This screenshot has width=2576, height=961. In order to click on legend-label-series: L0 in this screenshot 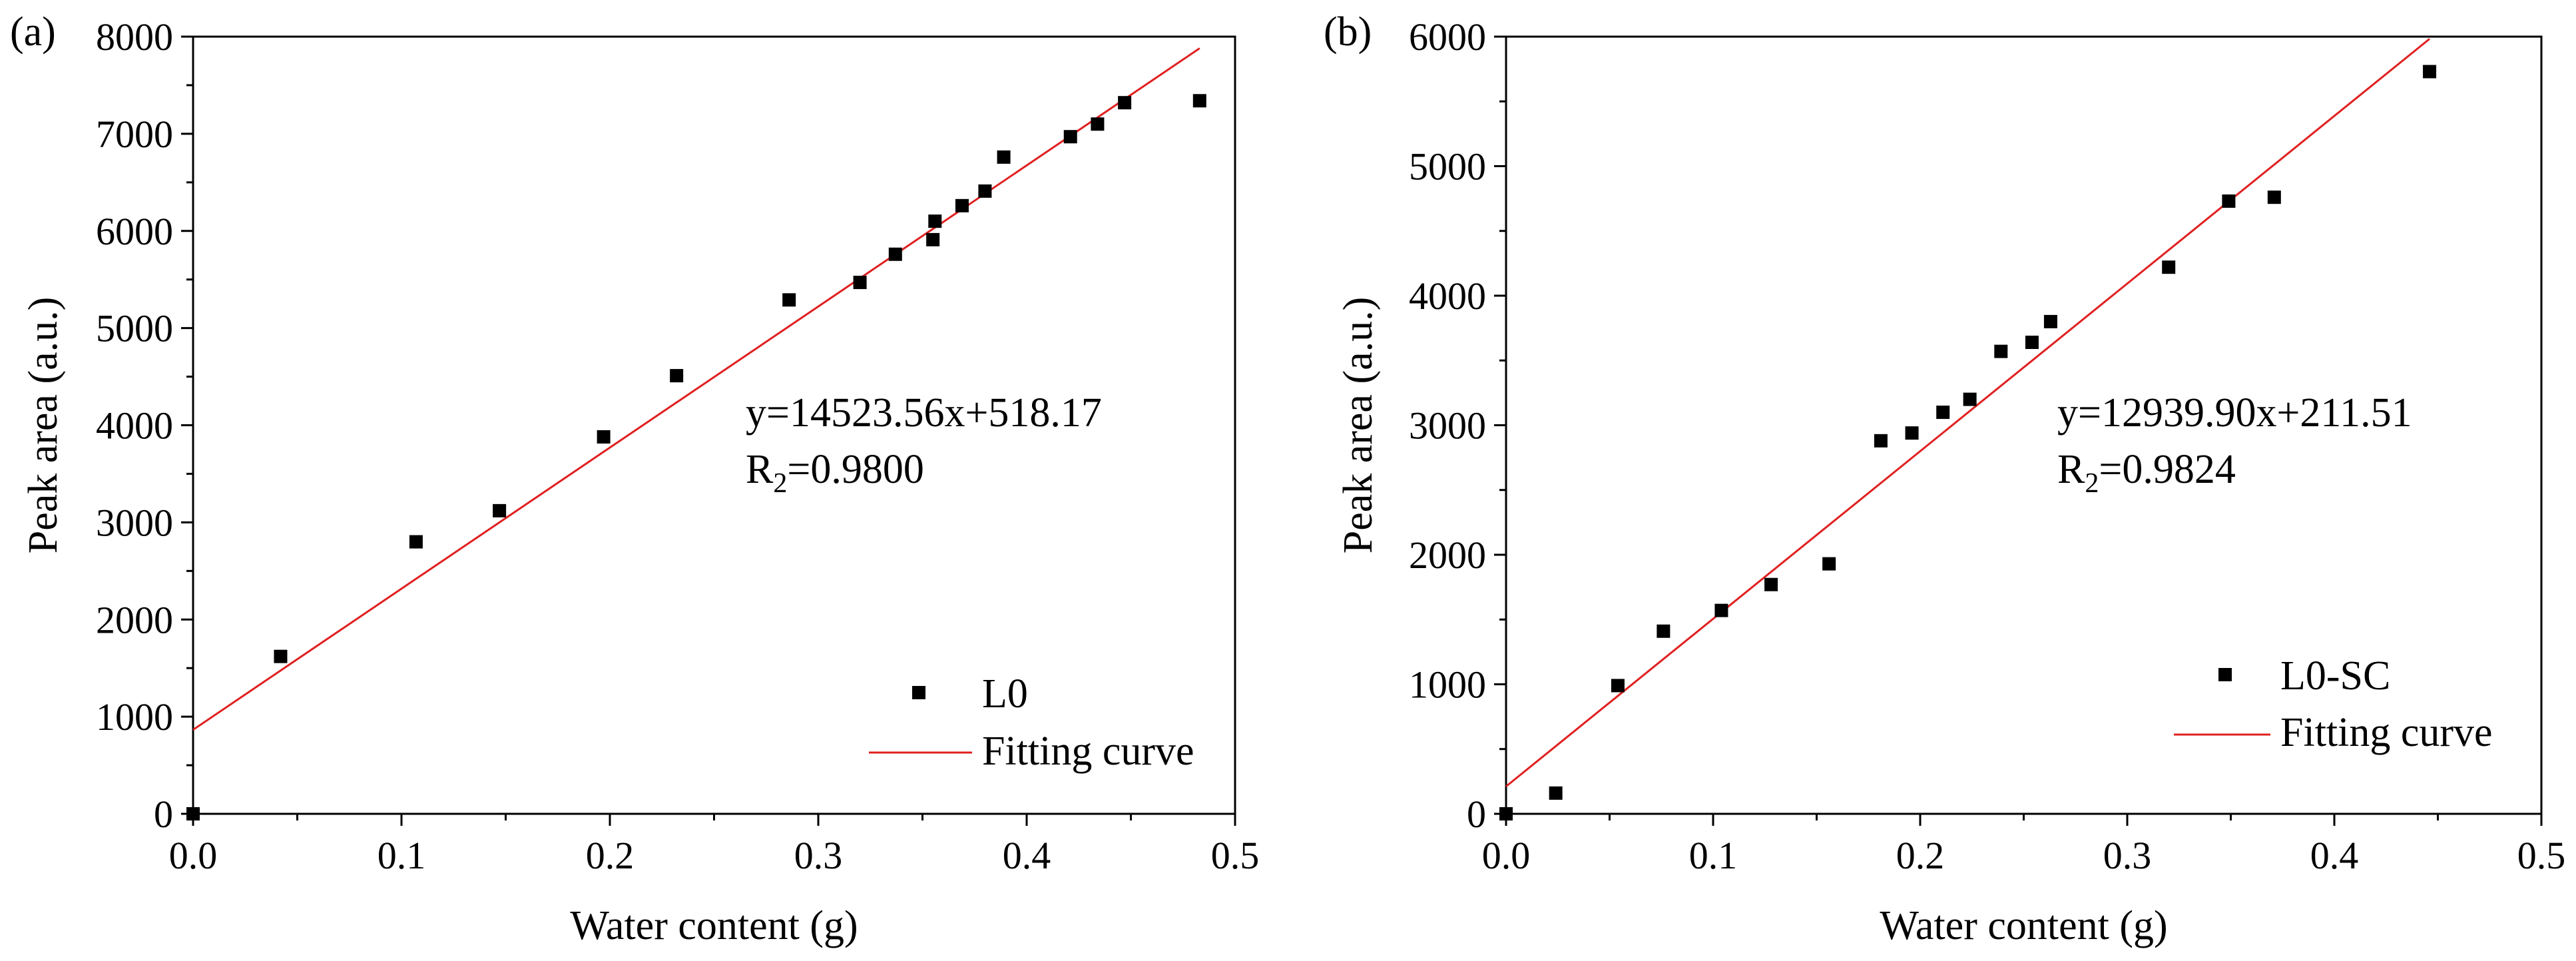, I will do `click(1005, 694)`.